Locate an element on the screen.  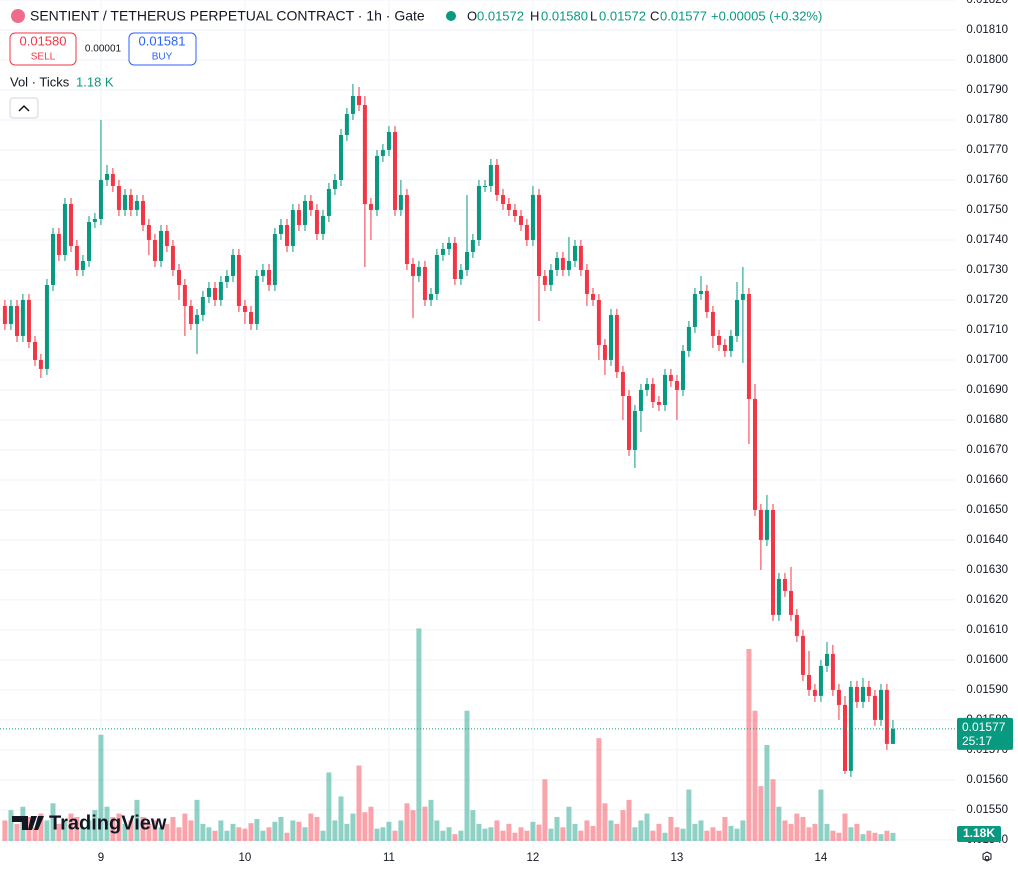
sell-button: 0.01580 SELL is located at coordinates (43, 49).